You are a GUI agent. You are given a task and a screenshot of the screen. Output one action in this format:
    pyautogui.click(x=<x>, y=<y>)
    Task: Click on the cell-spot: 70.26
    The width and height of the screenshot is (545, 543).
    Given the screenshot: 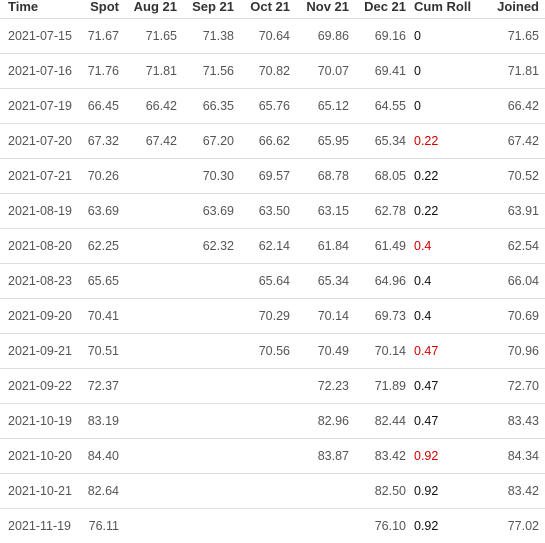 What is the action you would take?
    pyautogui.click(x=101, y=176)
    